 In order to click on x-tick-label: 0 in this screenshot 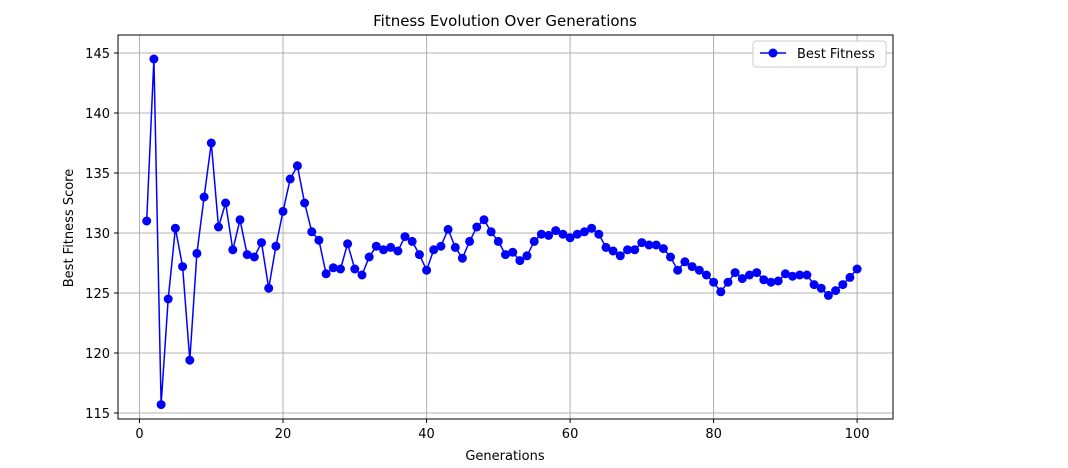, I will do `click(139, 434)`.